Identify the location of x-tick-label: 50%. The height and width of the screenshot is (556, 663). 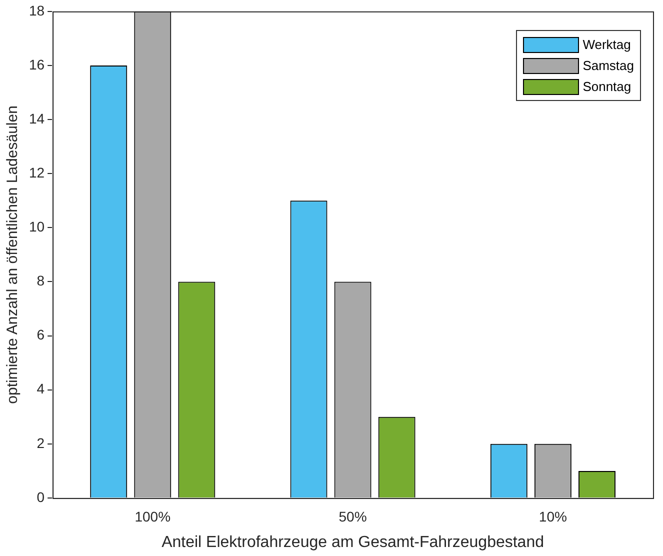
(352, 516).